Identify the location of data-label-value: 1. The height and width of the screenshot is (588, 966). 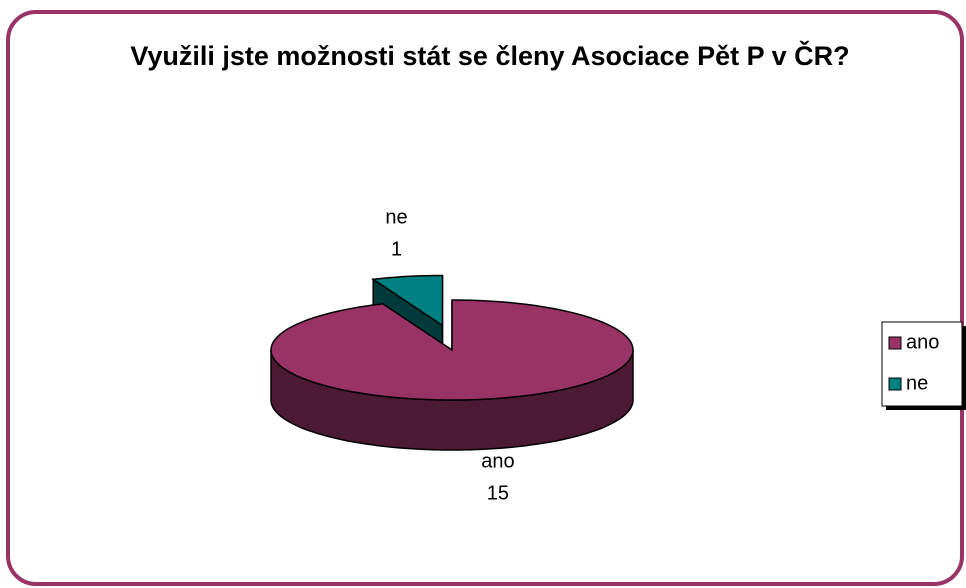
(396, 249).